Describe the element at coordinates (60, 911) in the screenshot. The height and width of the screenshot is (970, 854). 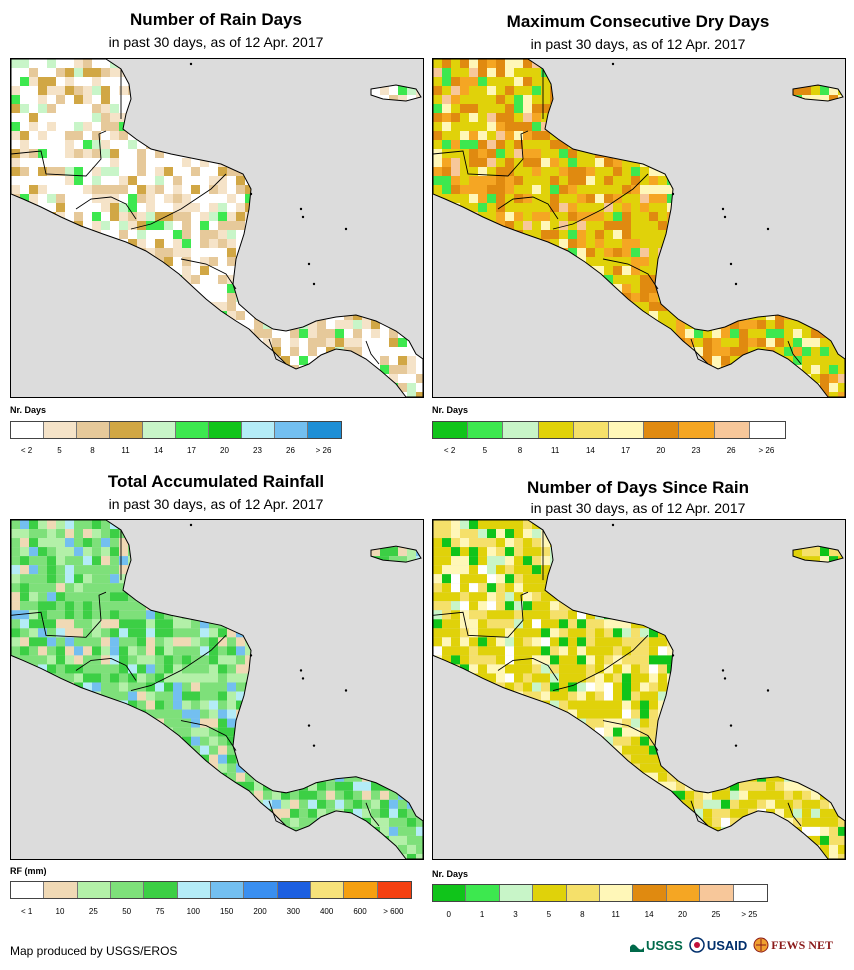
I see `legend-tick-label: 10` at that location.